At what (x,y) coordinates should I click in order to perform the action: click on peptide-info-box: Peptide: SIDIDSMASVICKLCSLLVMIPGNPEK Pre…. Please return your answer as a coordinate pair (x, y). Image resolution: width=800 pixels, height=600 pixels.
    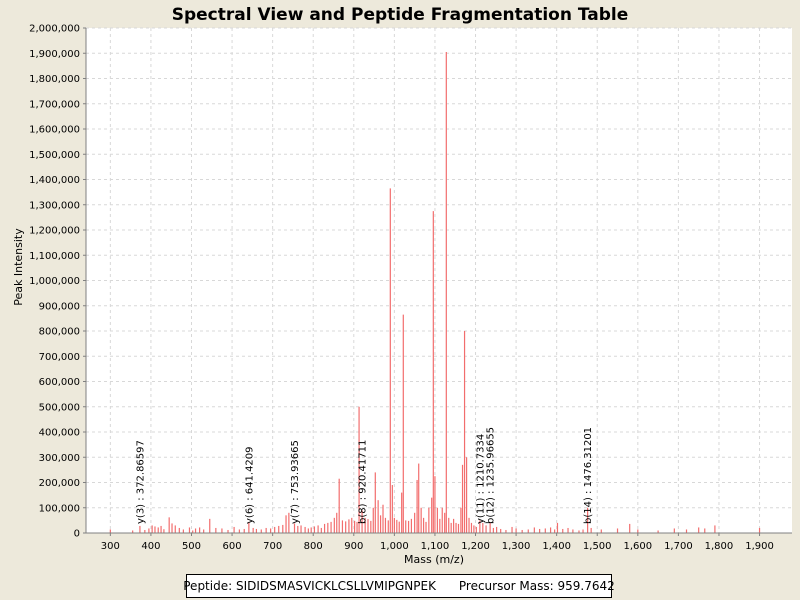
    Looking at the image, I should click on (399, 586).